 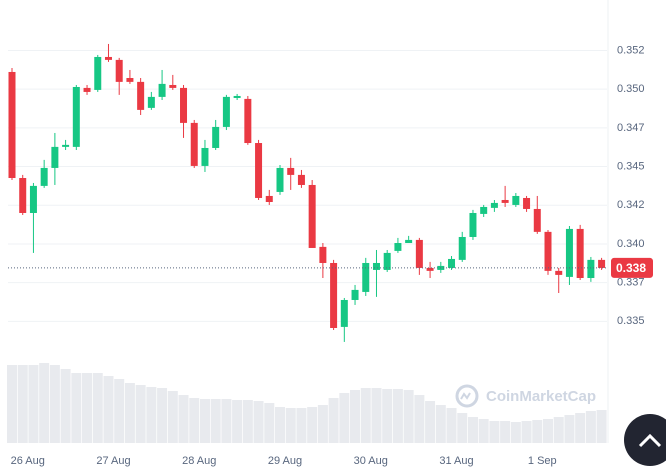 What do you see at coordinates (199, 461) in the screenshot?
I see `x-tick-label: 28 Aug` at bounding box center [199, 461].